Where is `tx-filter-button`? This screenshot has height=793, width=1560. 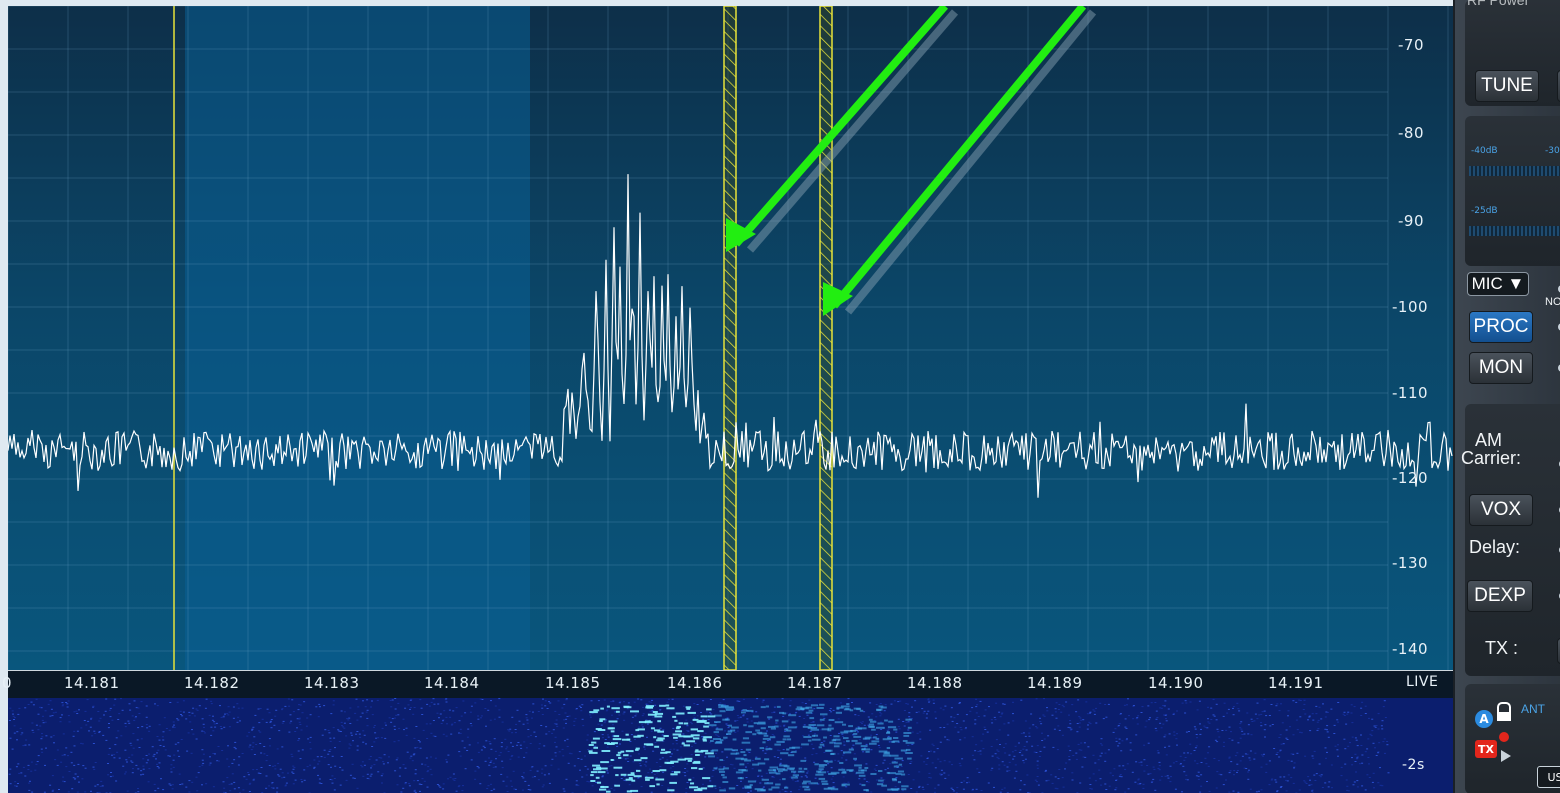
tx-filter-button is located at coordinates (1558, 651).